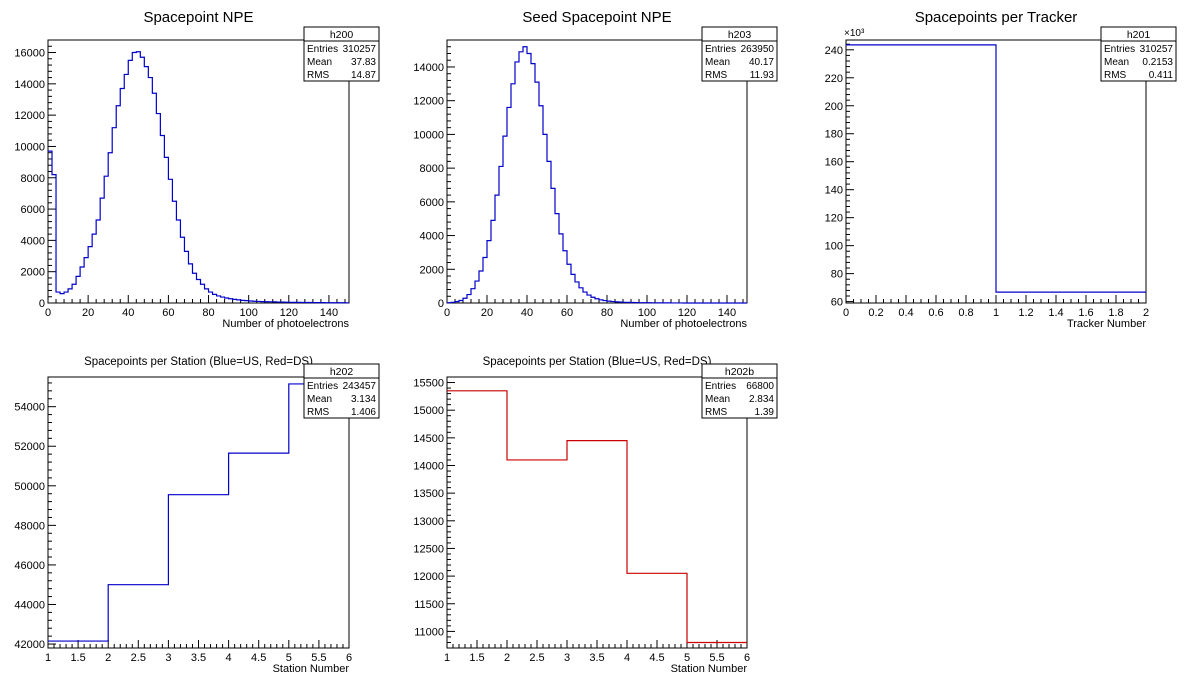  What do you see at coordinates (758, 49) in the screenshot?
I see `stats-value: 263950` at bounding box center [758, 49].